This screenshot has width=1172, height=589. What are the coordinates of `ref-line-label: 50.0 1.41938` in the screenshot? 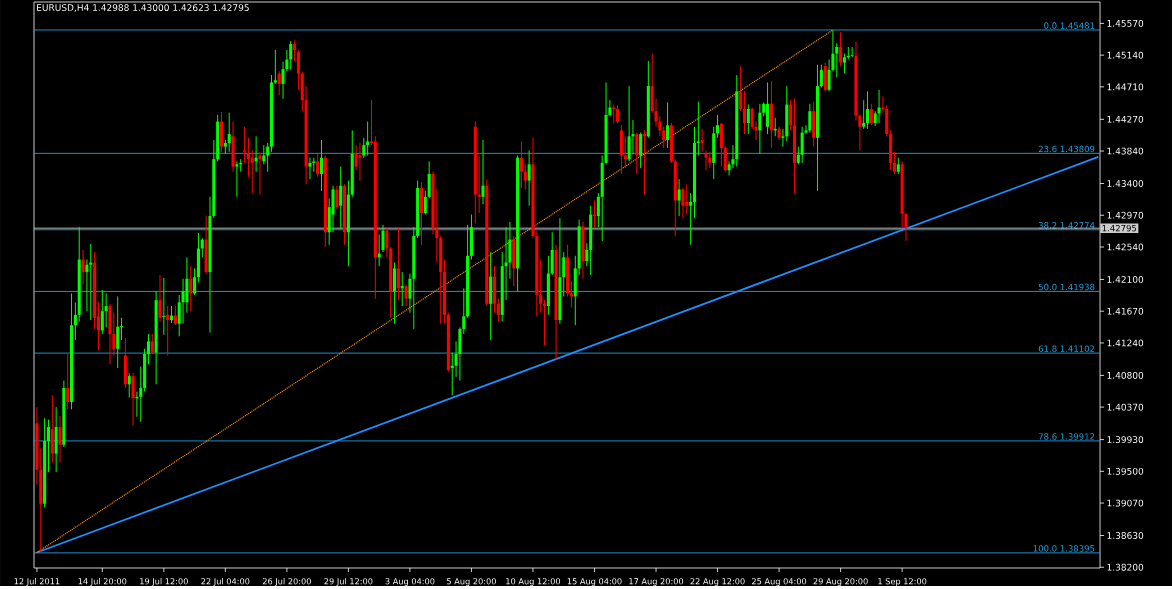 It's located at (1066, 287).